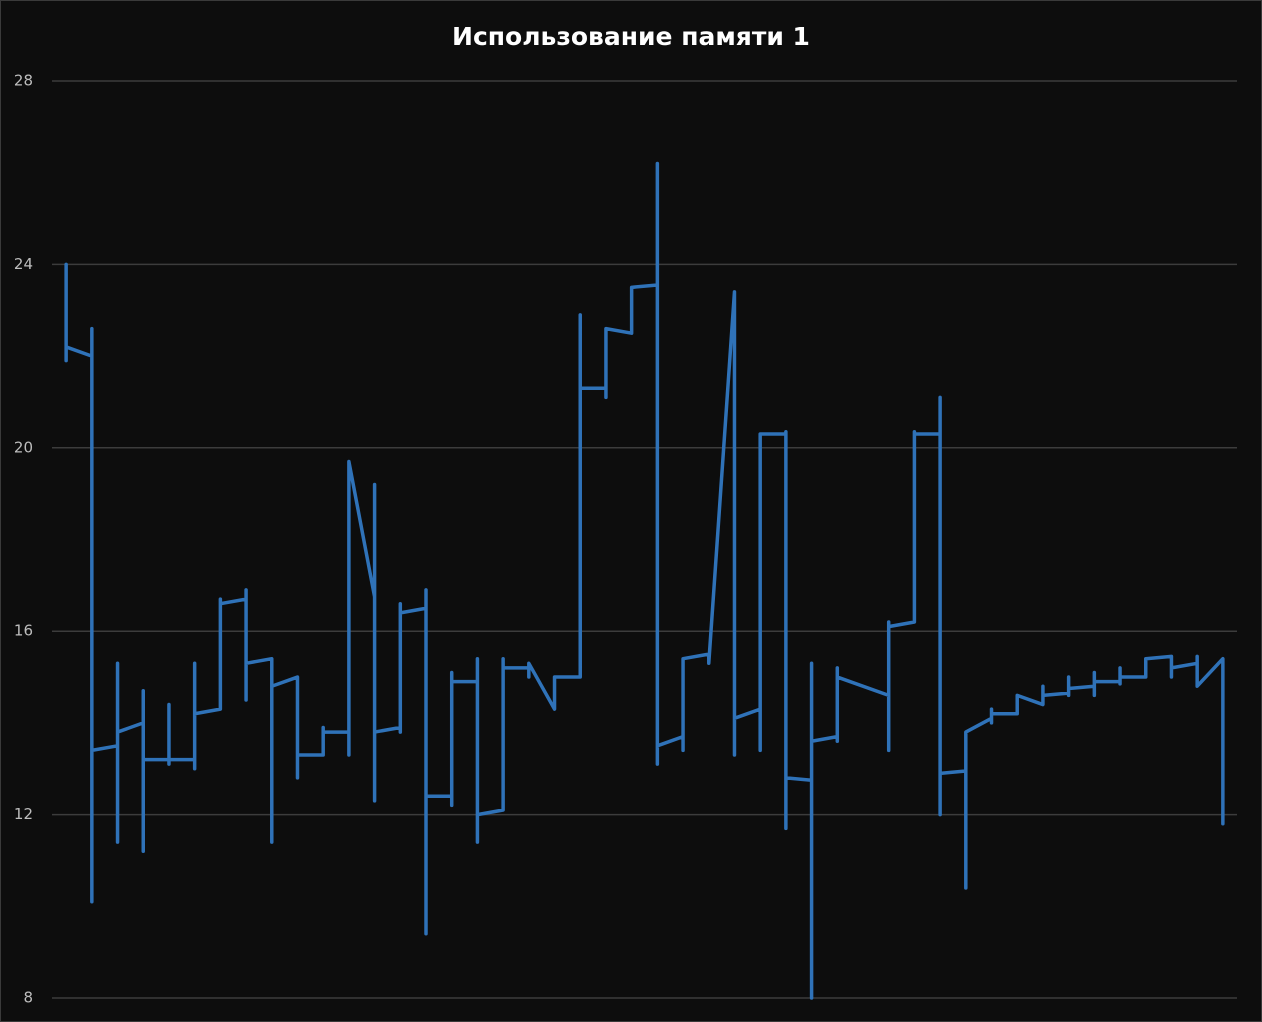  I want to click on y-tick-label: 28, so click(23, 81).